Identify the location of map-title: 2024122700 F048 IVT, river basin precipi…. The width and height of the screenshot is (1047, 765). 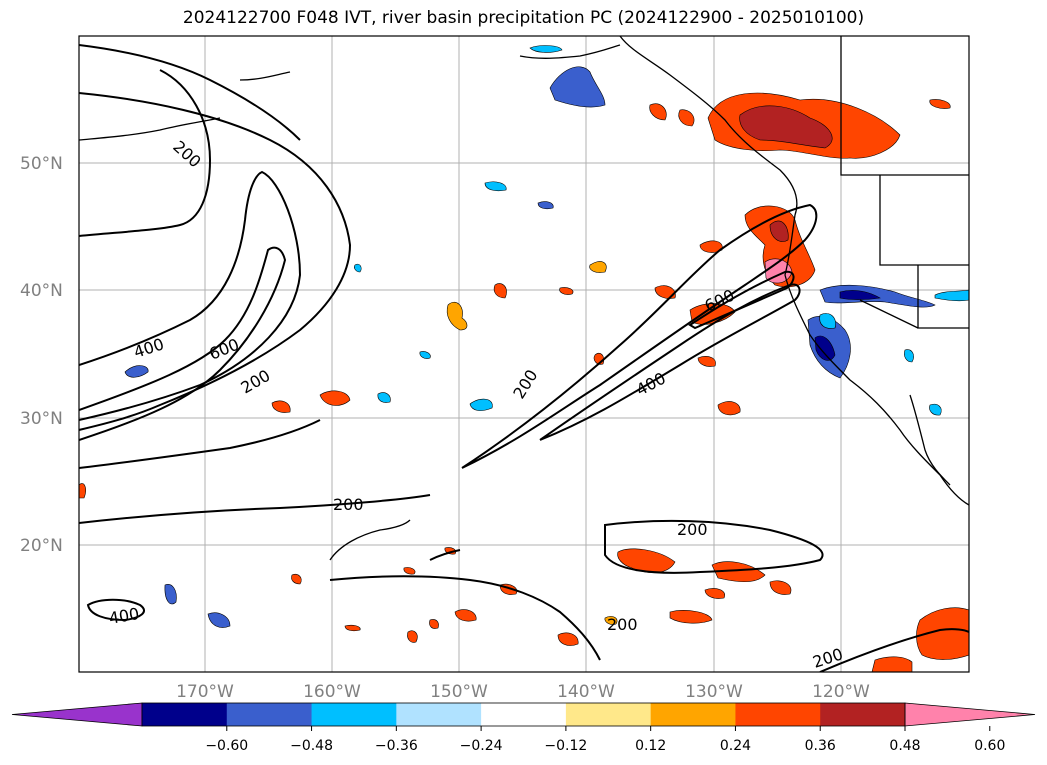
(523, 18).